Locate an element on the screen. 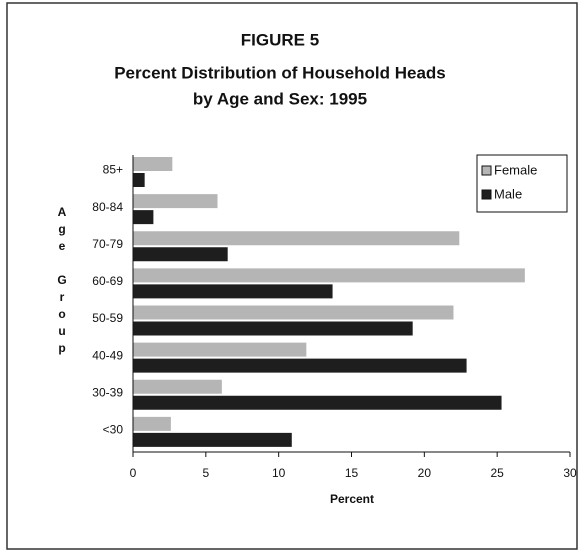 The width and height of the screenshot is (581, 554). x-tick-label: 25 is located at coordinates (497, 473).